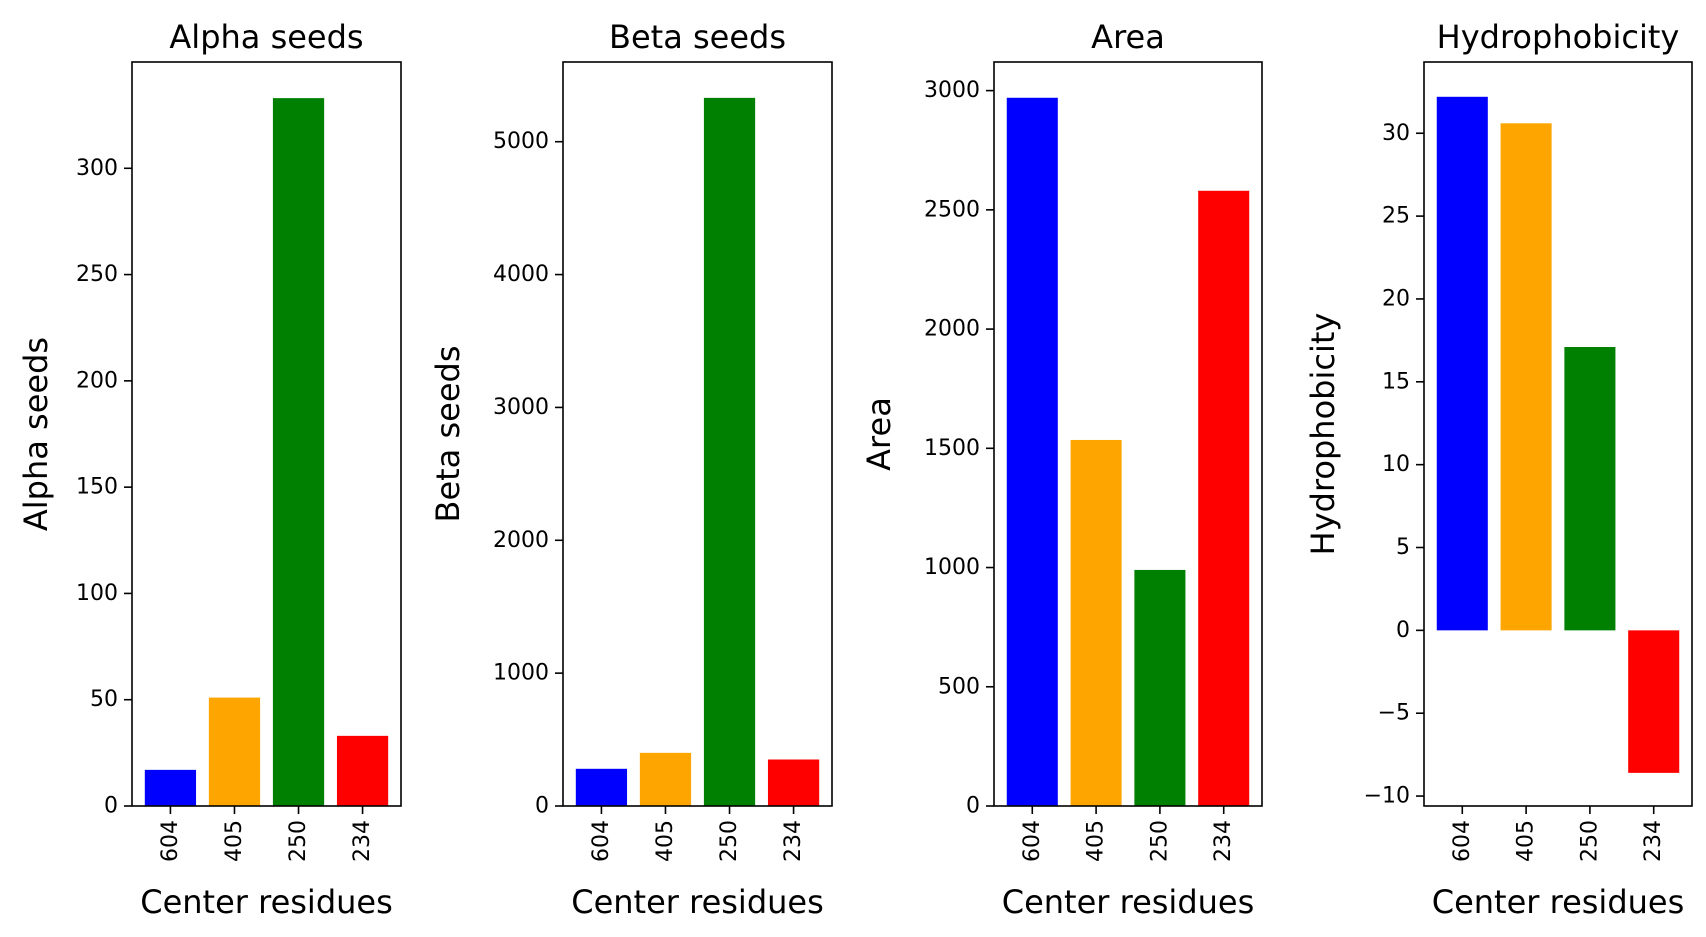 The width and height of the screenshot is (1706, 937). I want to click on y-tick-label: 100, so click(97, 593).